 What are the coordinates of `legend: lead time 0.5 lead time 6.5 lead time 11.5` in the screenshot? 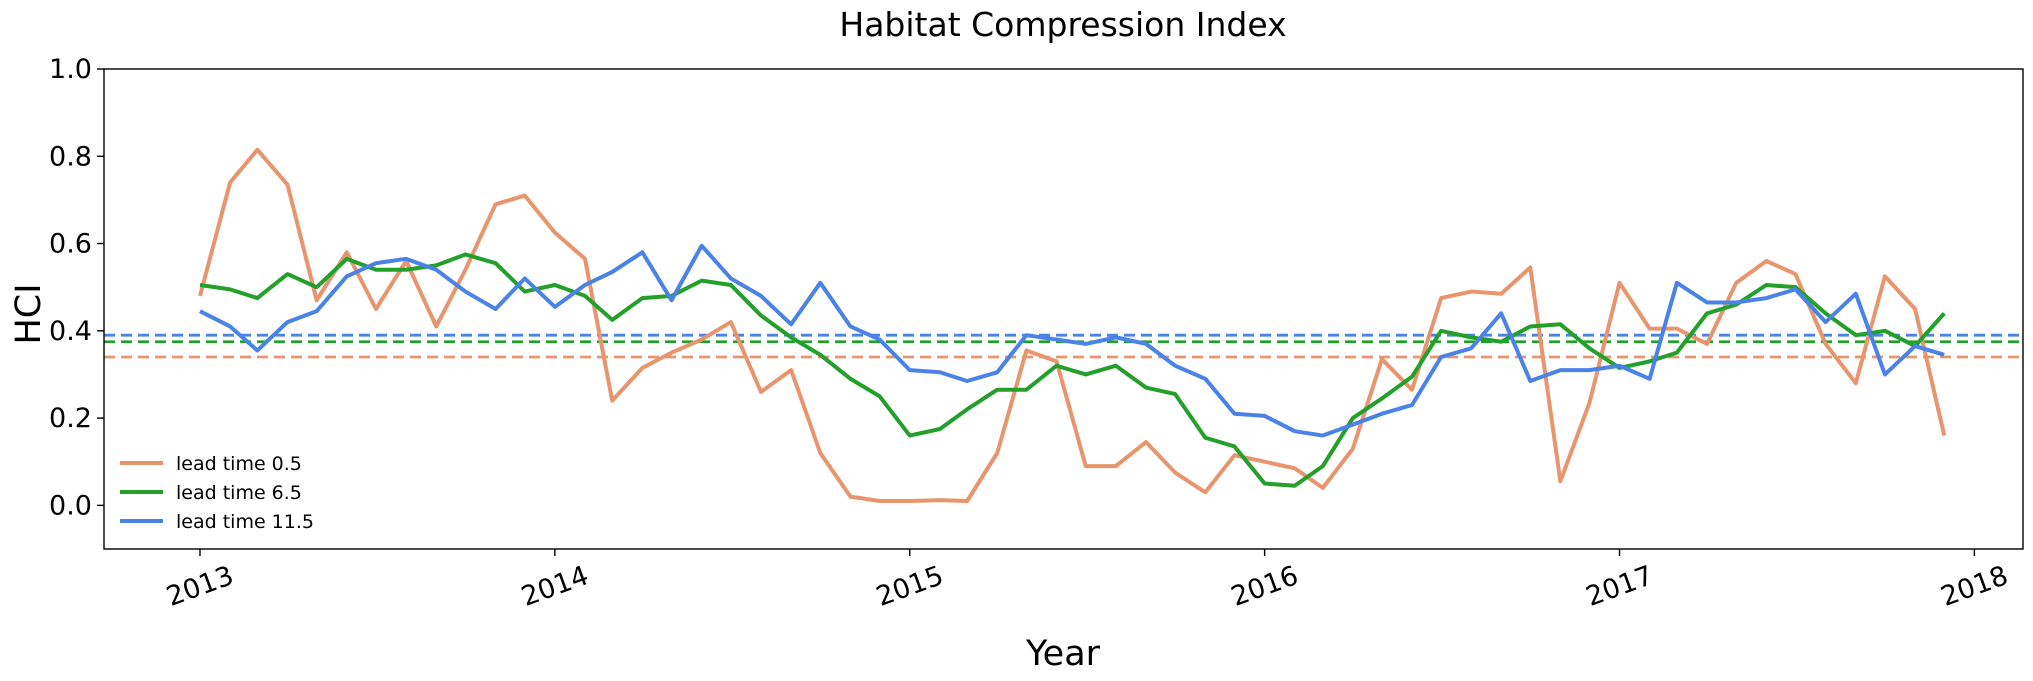 It's located at (217, 493).